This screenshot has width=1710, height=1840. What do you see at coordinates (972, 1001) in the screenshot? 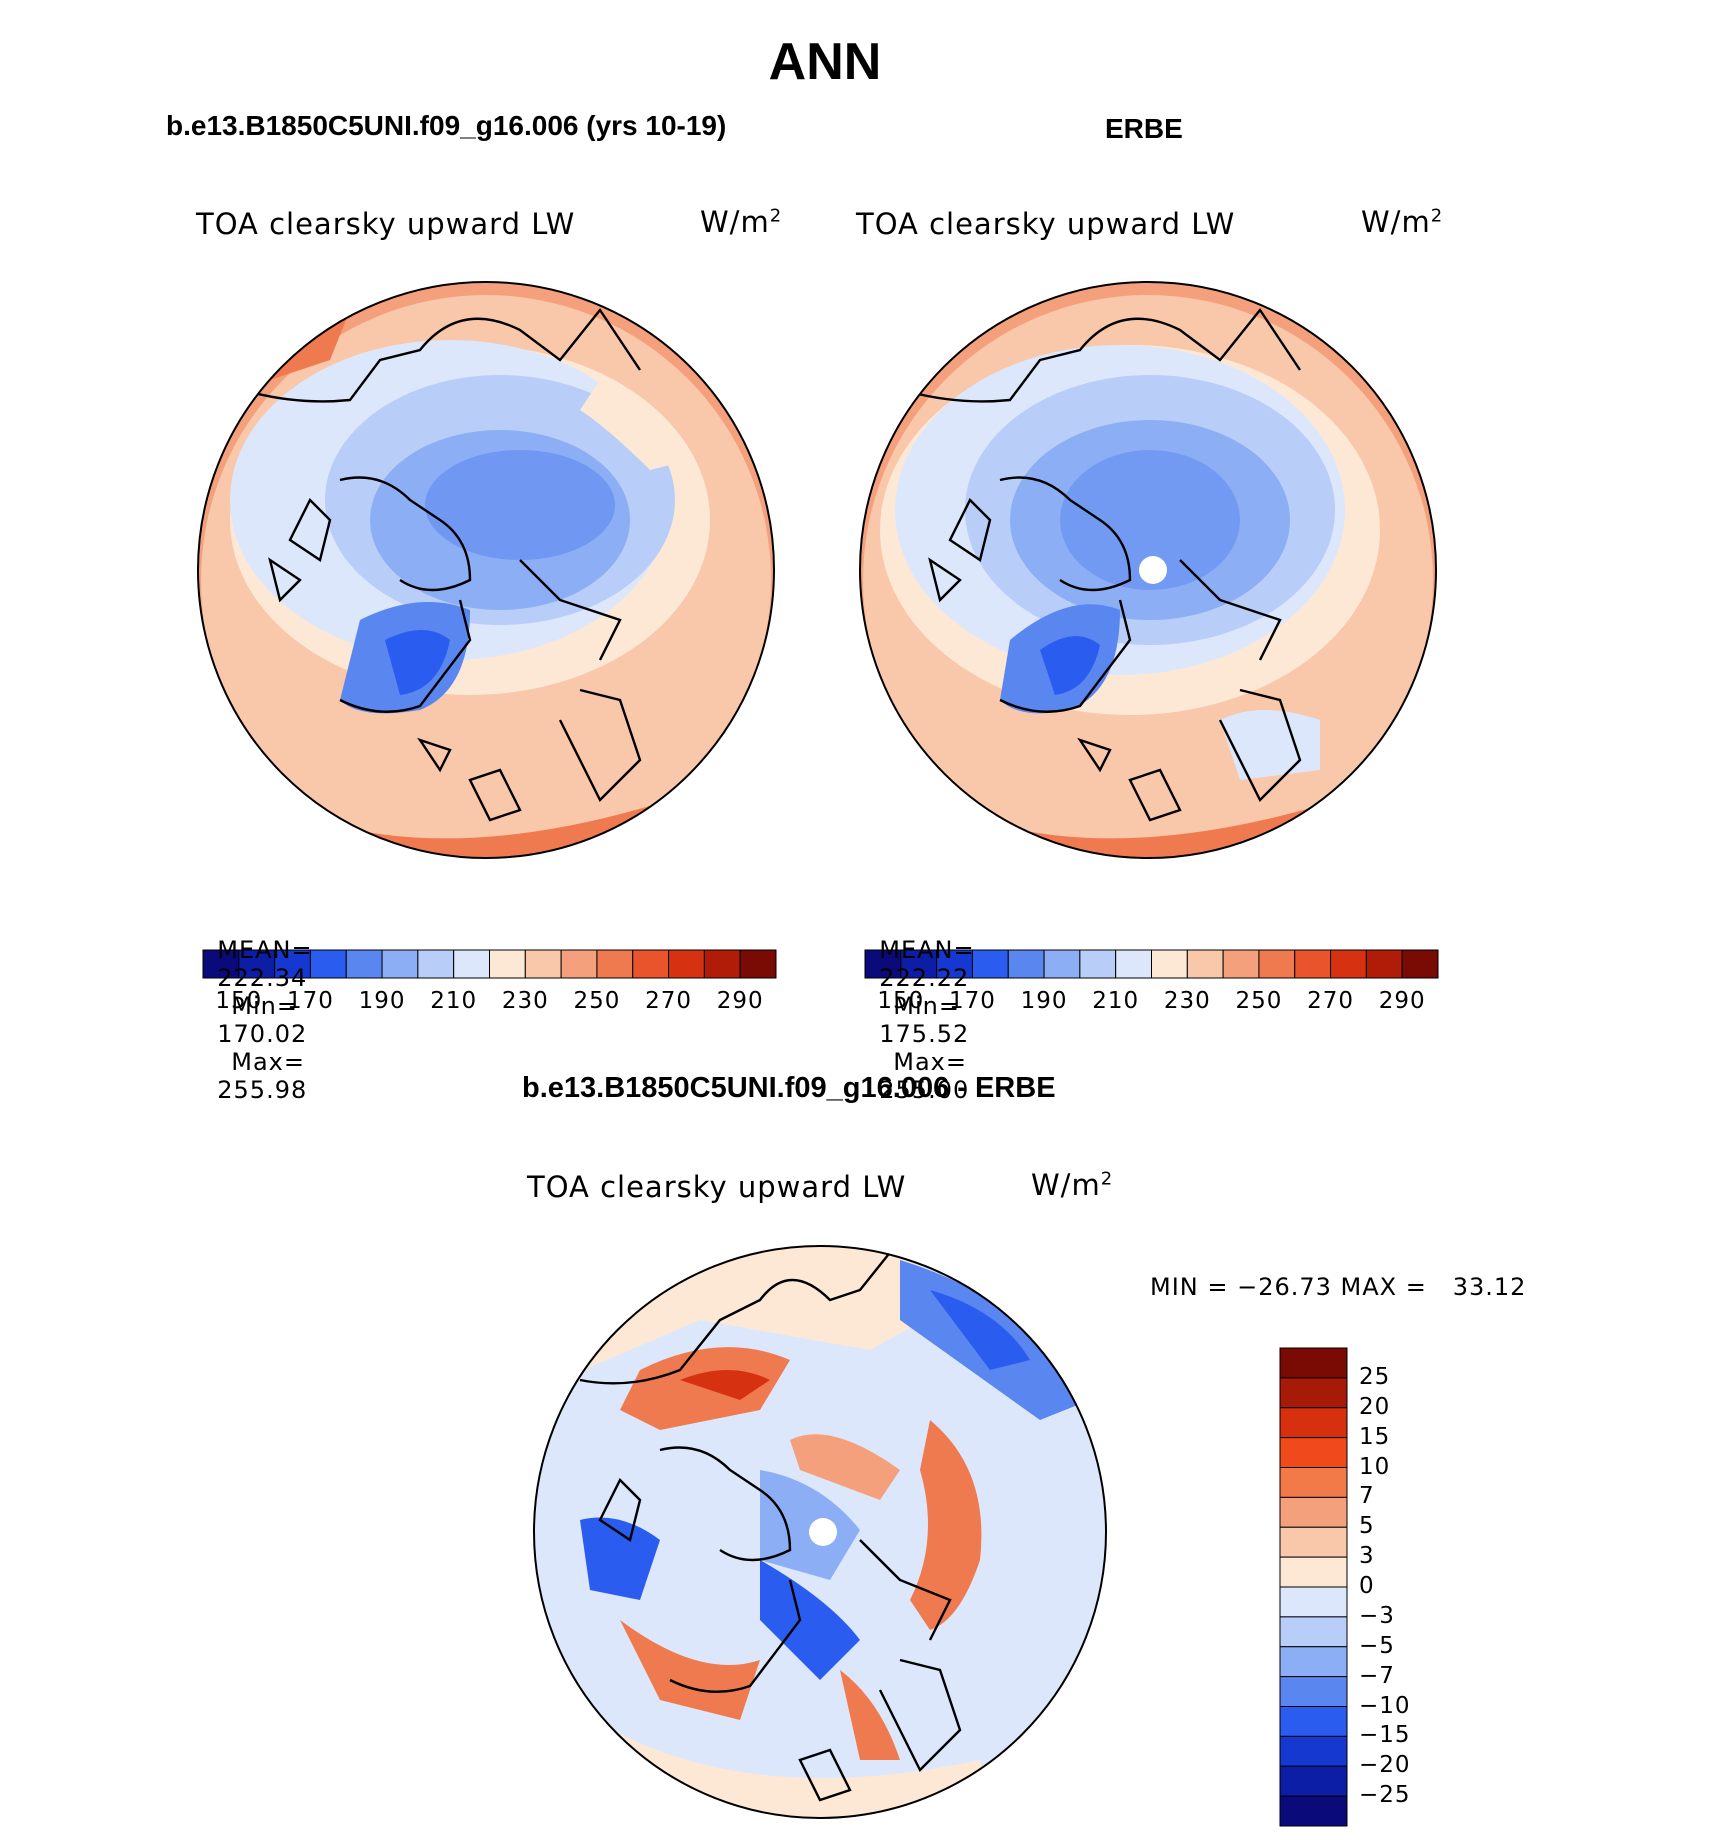
I see `obs-colorbar-tick-label: 170` at bounding box center [972, 1001].